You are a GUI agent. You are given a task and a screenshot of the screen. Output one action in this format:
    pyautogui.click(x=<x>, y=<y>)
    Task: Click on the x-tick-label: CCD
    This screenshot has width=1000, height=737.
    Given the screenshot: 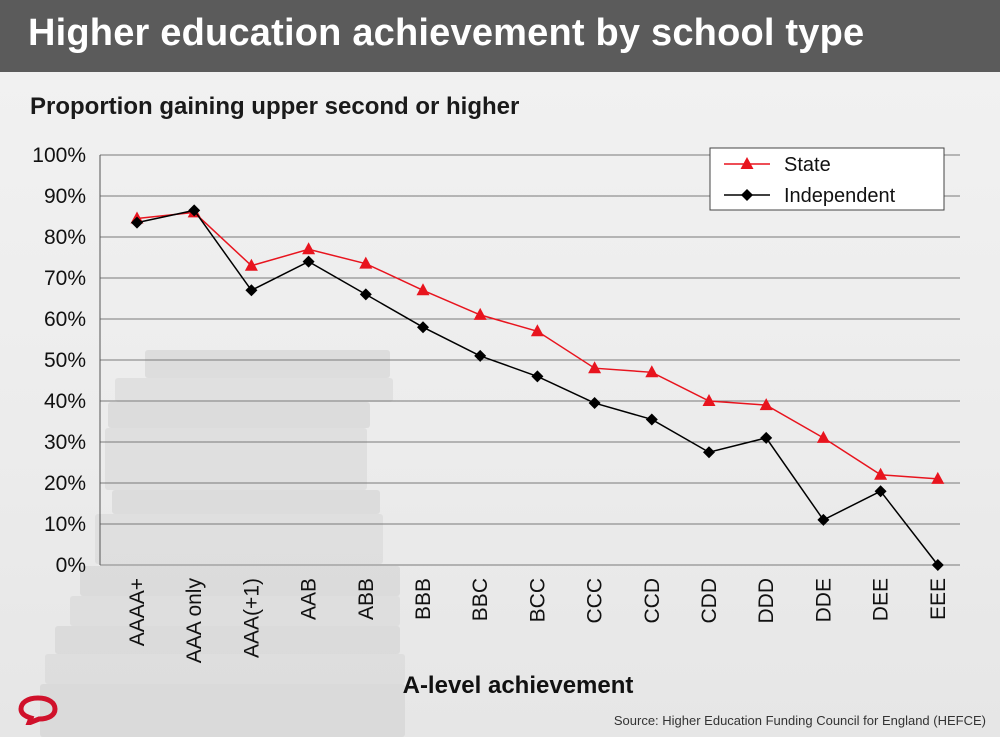 What is the action you would take?
    pyautogui.click(x=652, y=601)
    